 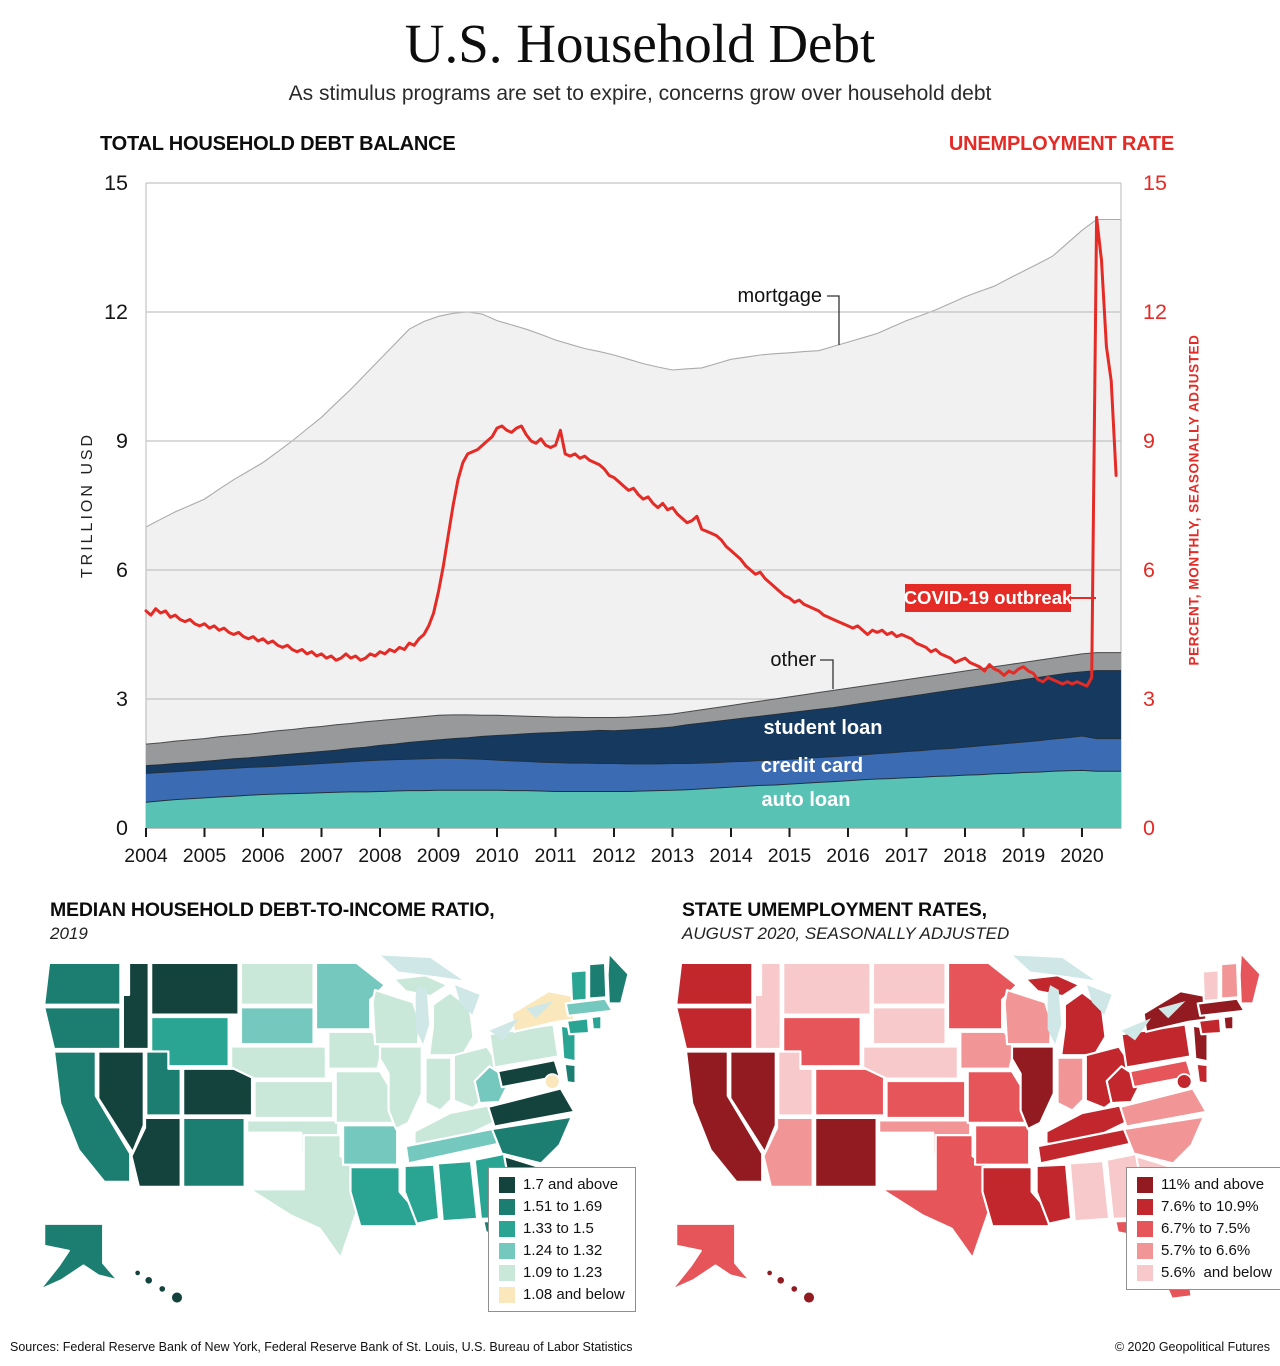 What do you see at coordinates (1082, 856) in the screenshot?
I see `x-label-2020: 2020` at bounding box center [1082, 856].